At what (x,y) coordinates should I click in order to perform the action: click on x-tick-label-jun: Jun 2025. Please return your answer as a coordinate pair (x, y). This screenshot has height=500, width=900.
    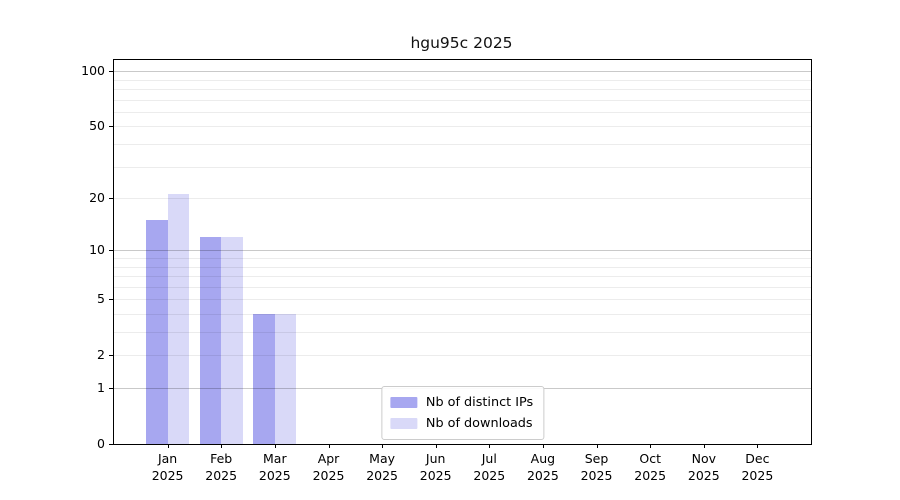
    Looking at the image, I should click on (436, 467).